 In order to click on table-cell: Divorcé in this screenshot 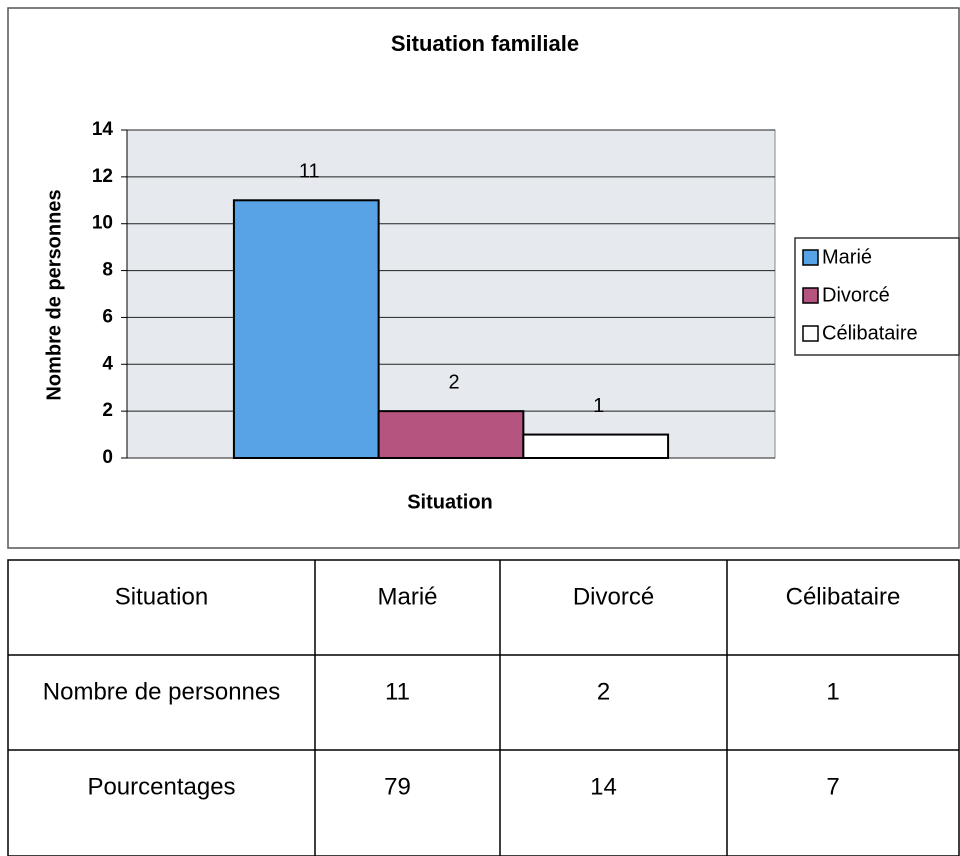, I will do `click(613, 596)`.